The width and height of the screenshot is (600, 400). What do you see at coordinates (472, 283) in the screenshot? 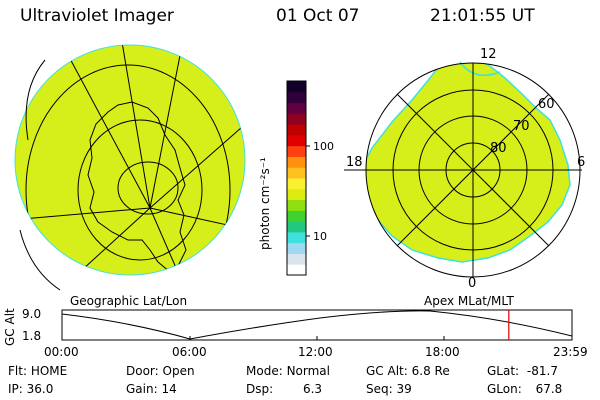
I see `mlt-label-0: 0` at bounding box center [472, 283].